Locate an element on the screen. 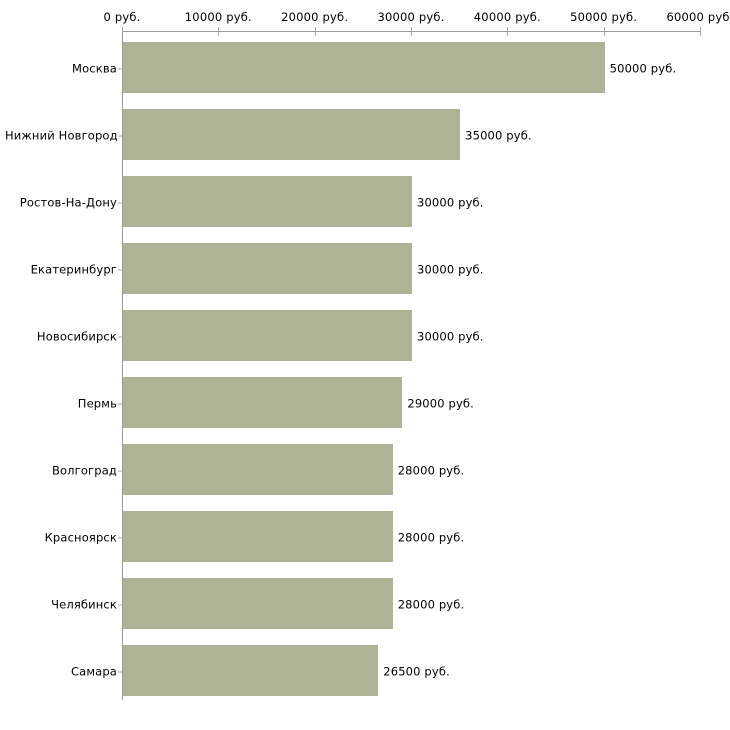  bar-row: Москва 50000 руб. is located at coordinates (365, 68).